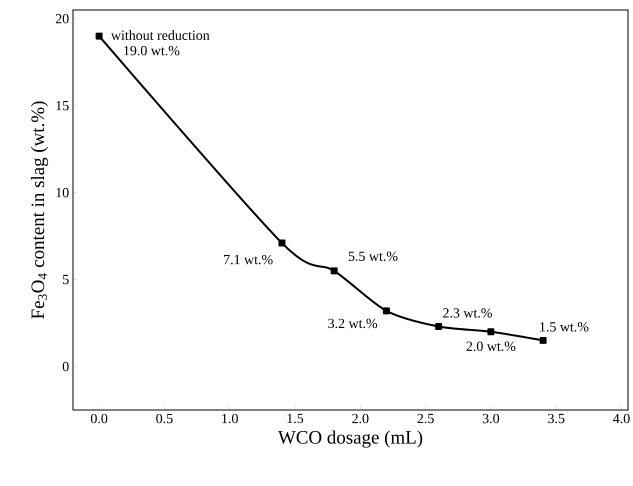 The image size is (633, 486). I want to click on x-tick-label: 2.0, so click(360, 419).